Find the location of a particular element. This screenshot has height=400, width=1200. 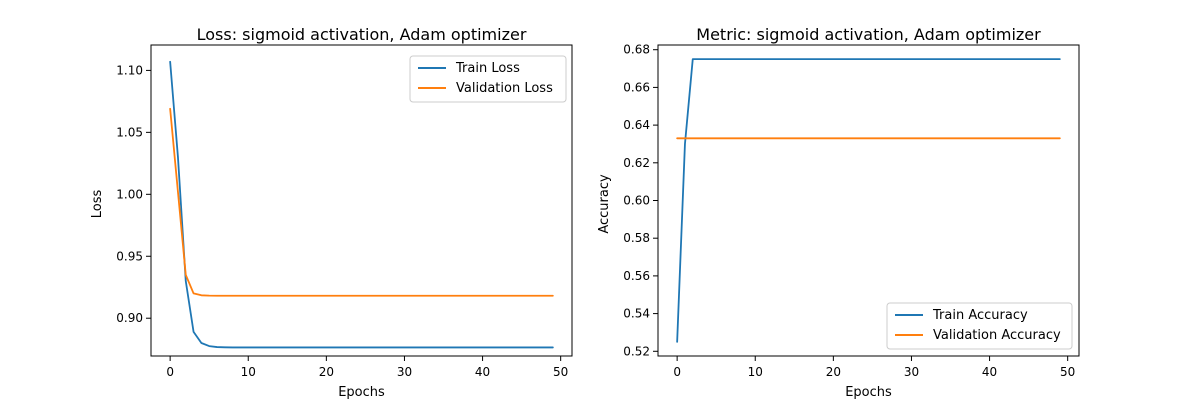

loss-chart-legend: Train Loss Validation Loss is located at coordinates (488, 79).